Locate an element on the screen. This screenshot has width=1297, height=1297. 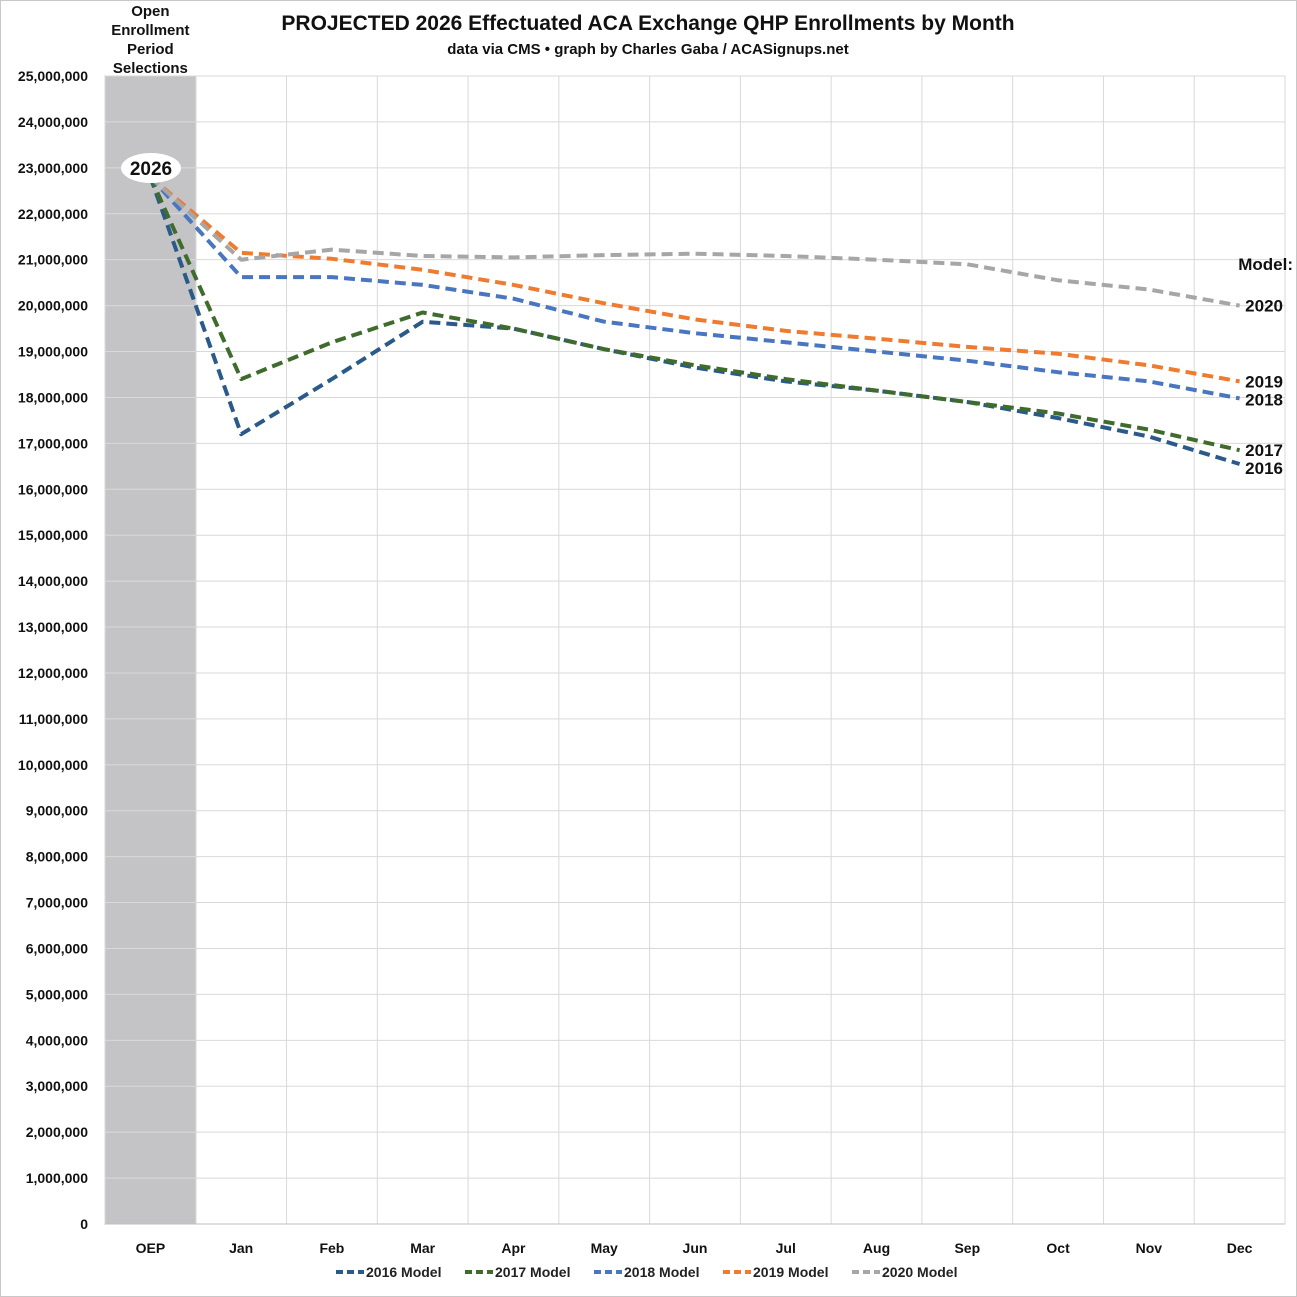
x-tick-label: OEP is located at coordinates (151, 1248).